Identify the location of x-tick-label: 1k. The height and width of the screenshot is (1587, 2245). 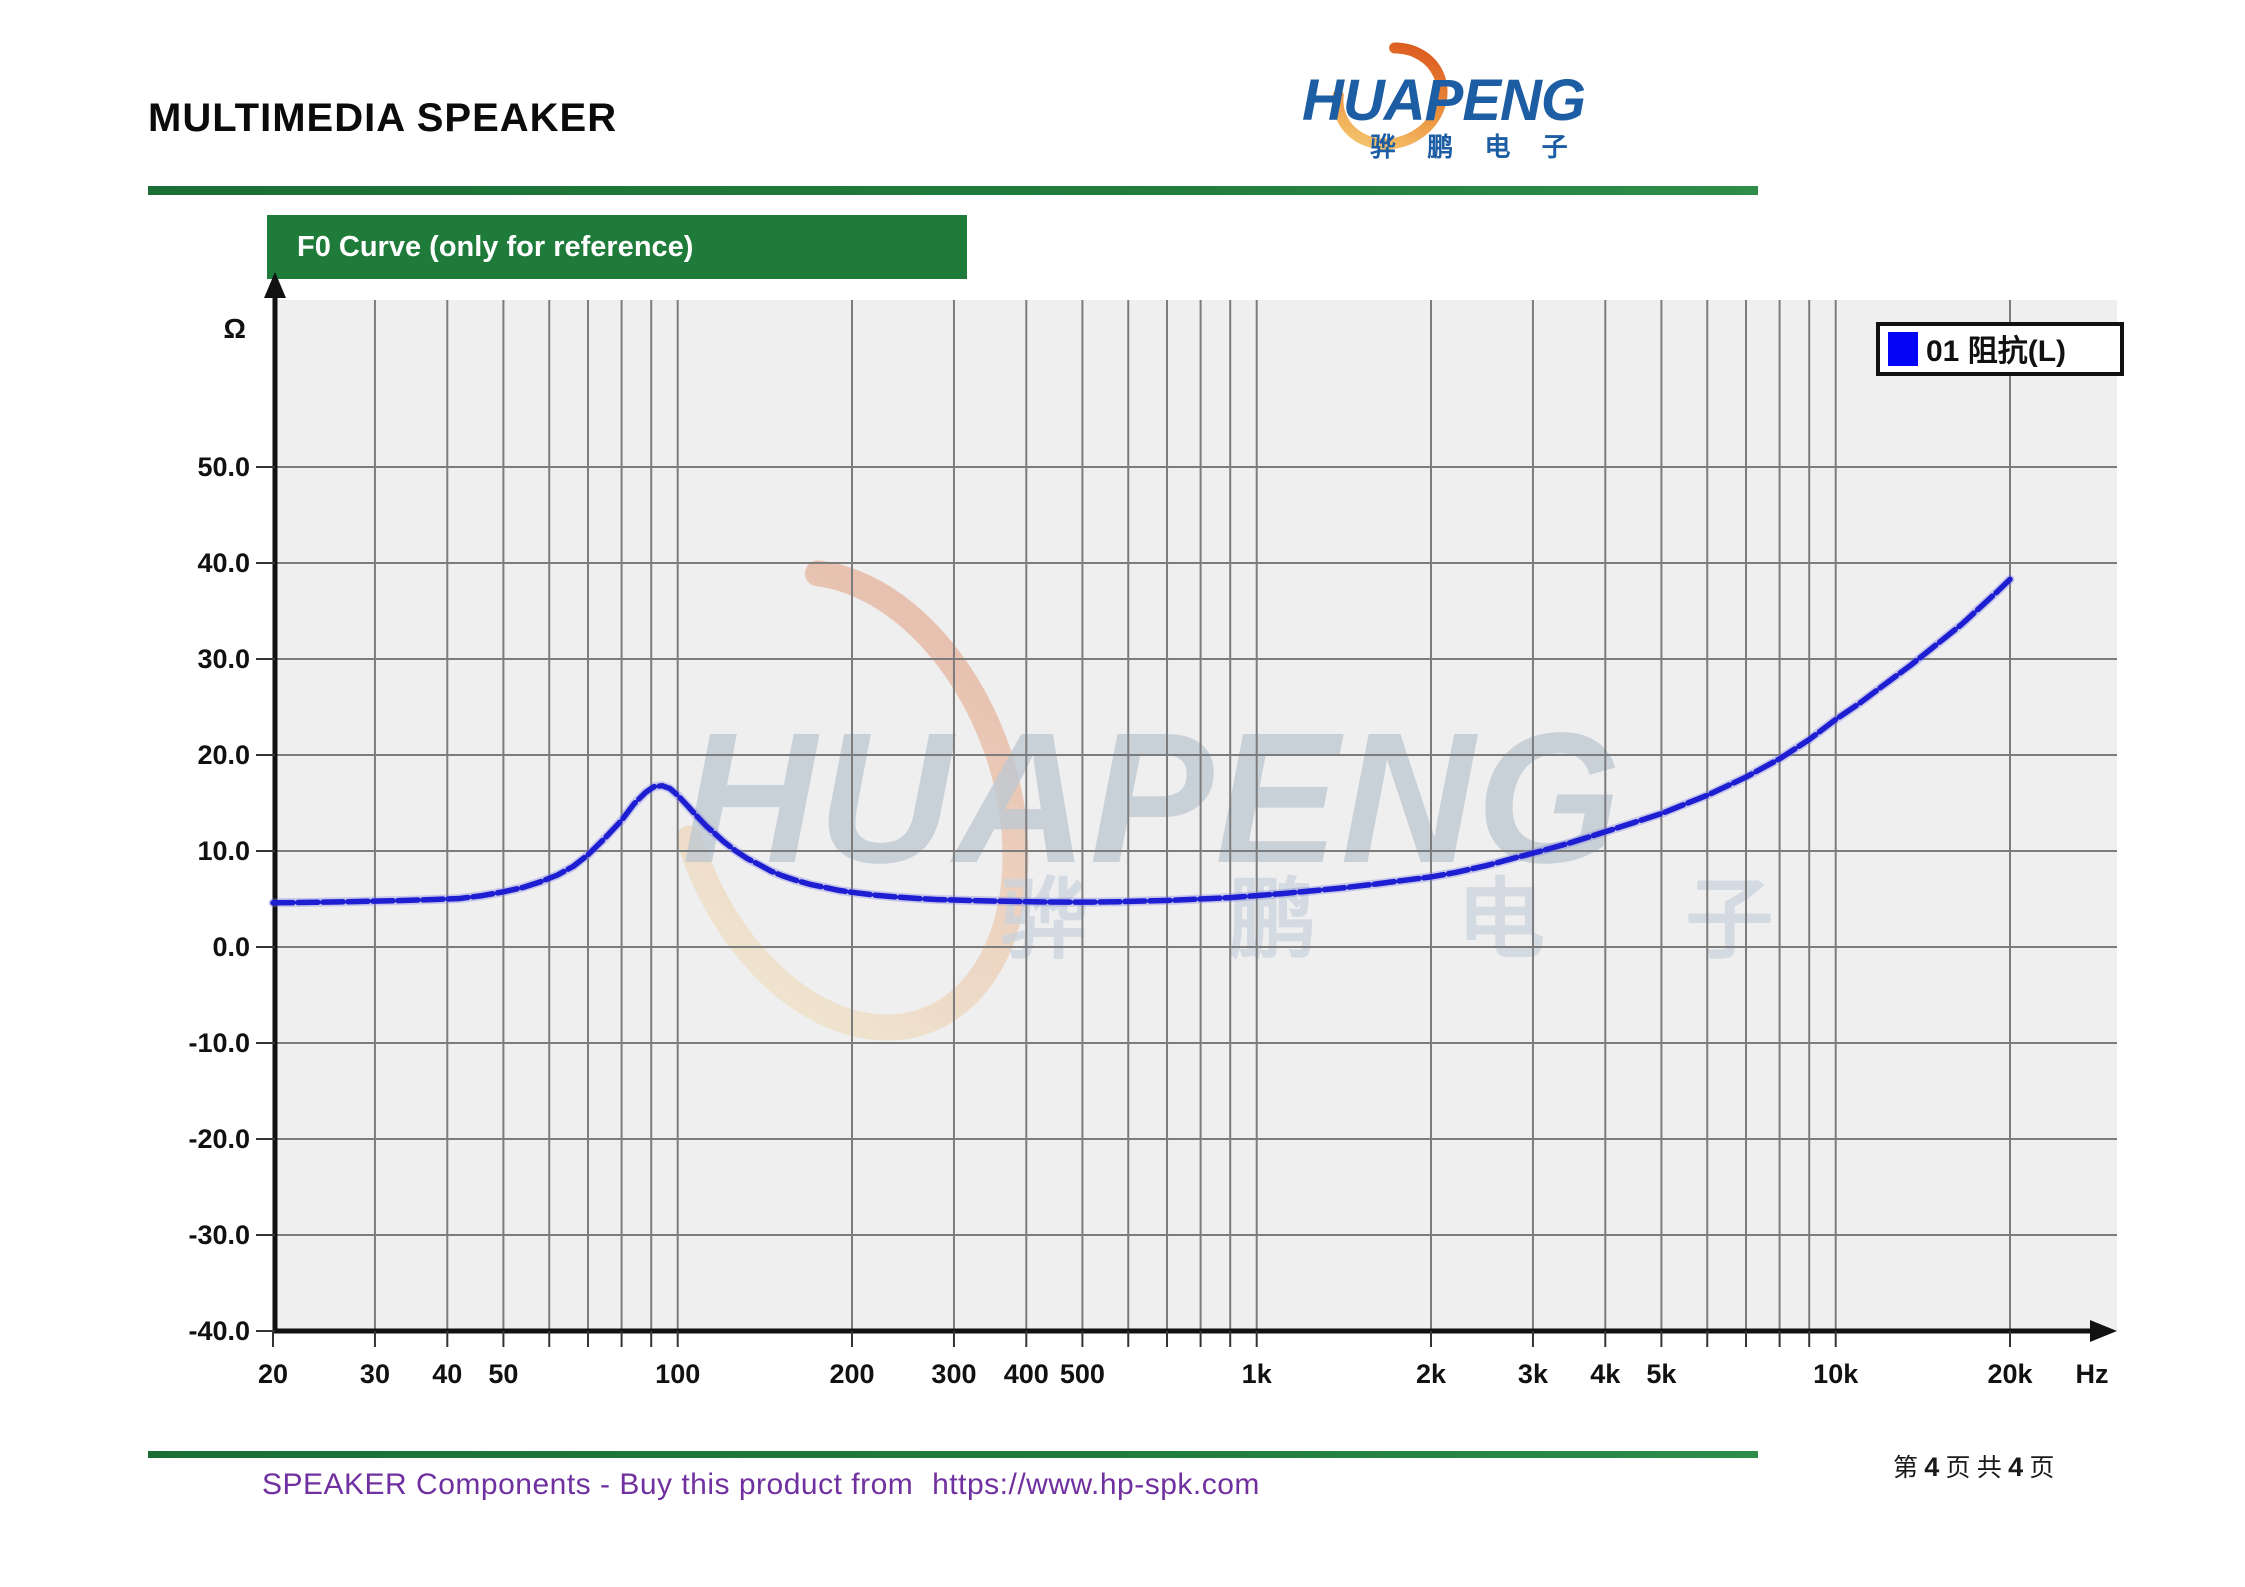
(1257, 1374).